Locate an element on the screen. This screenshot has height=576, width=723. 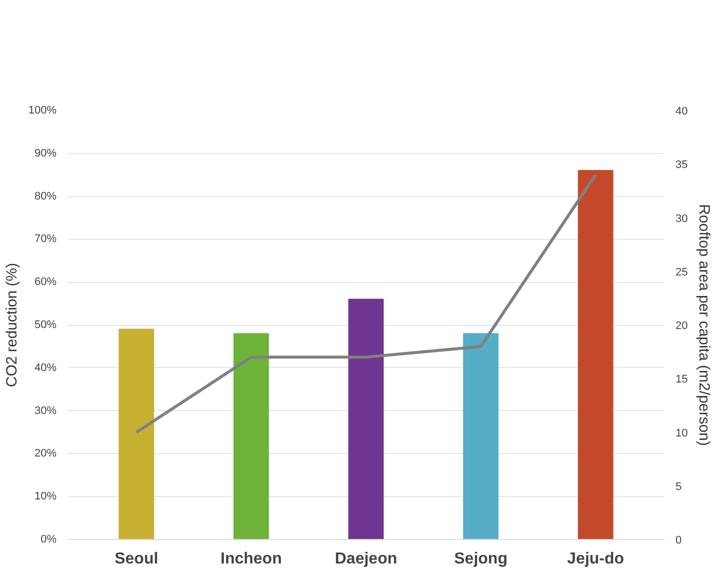
y-tick-label: 80% is located at coordinates (45, 196).